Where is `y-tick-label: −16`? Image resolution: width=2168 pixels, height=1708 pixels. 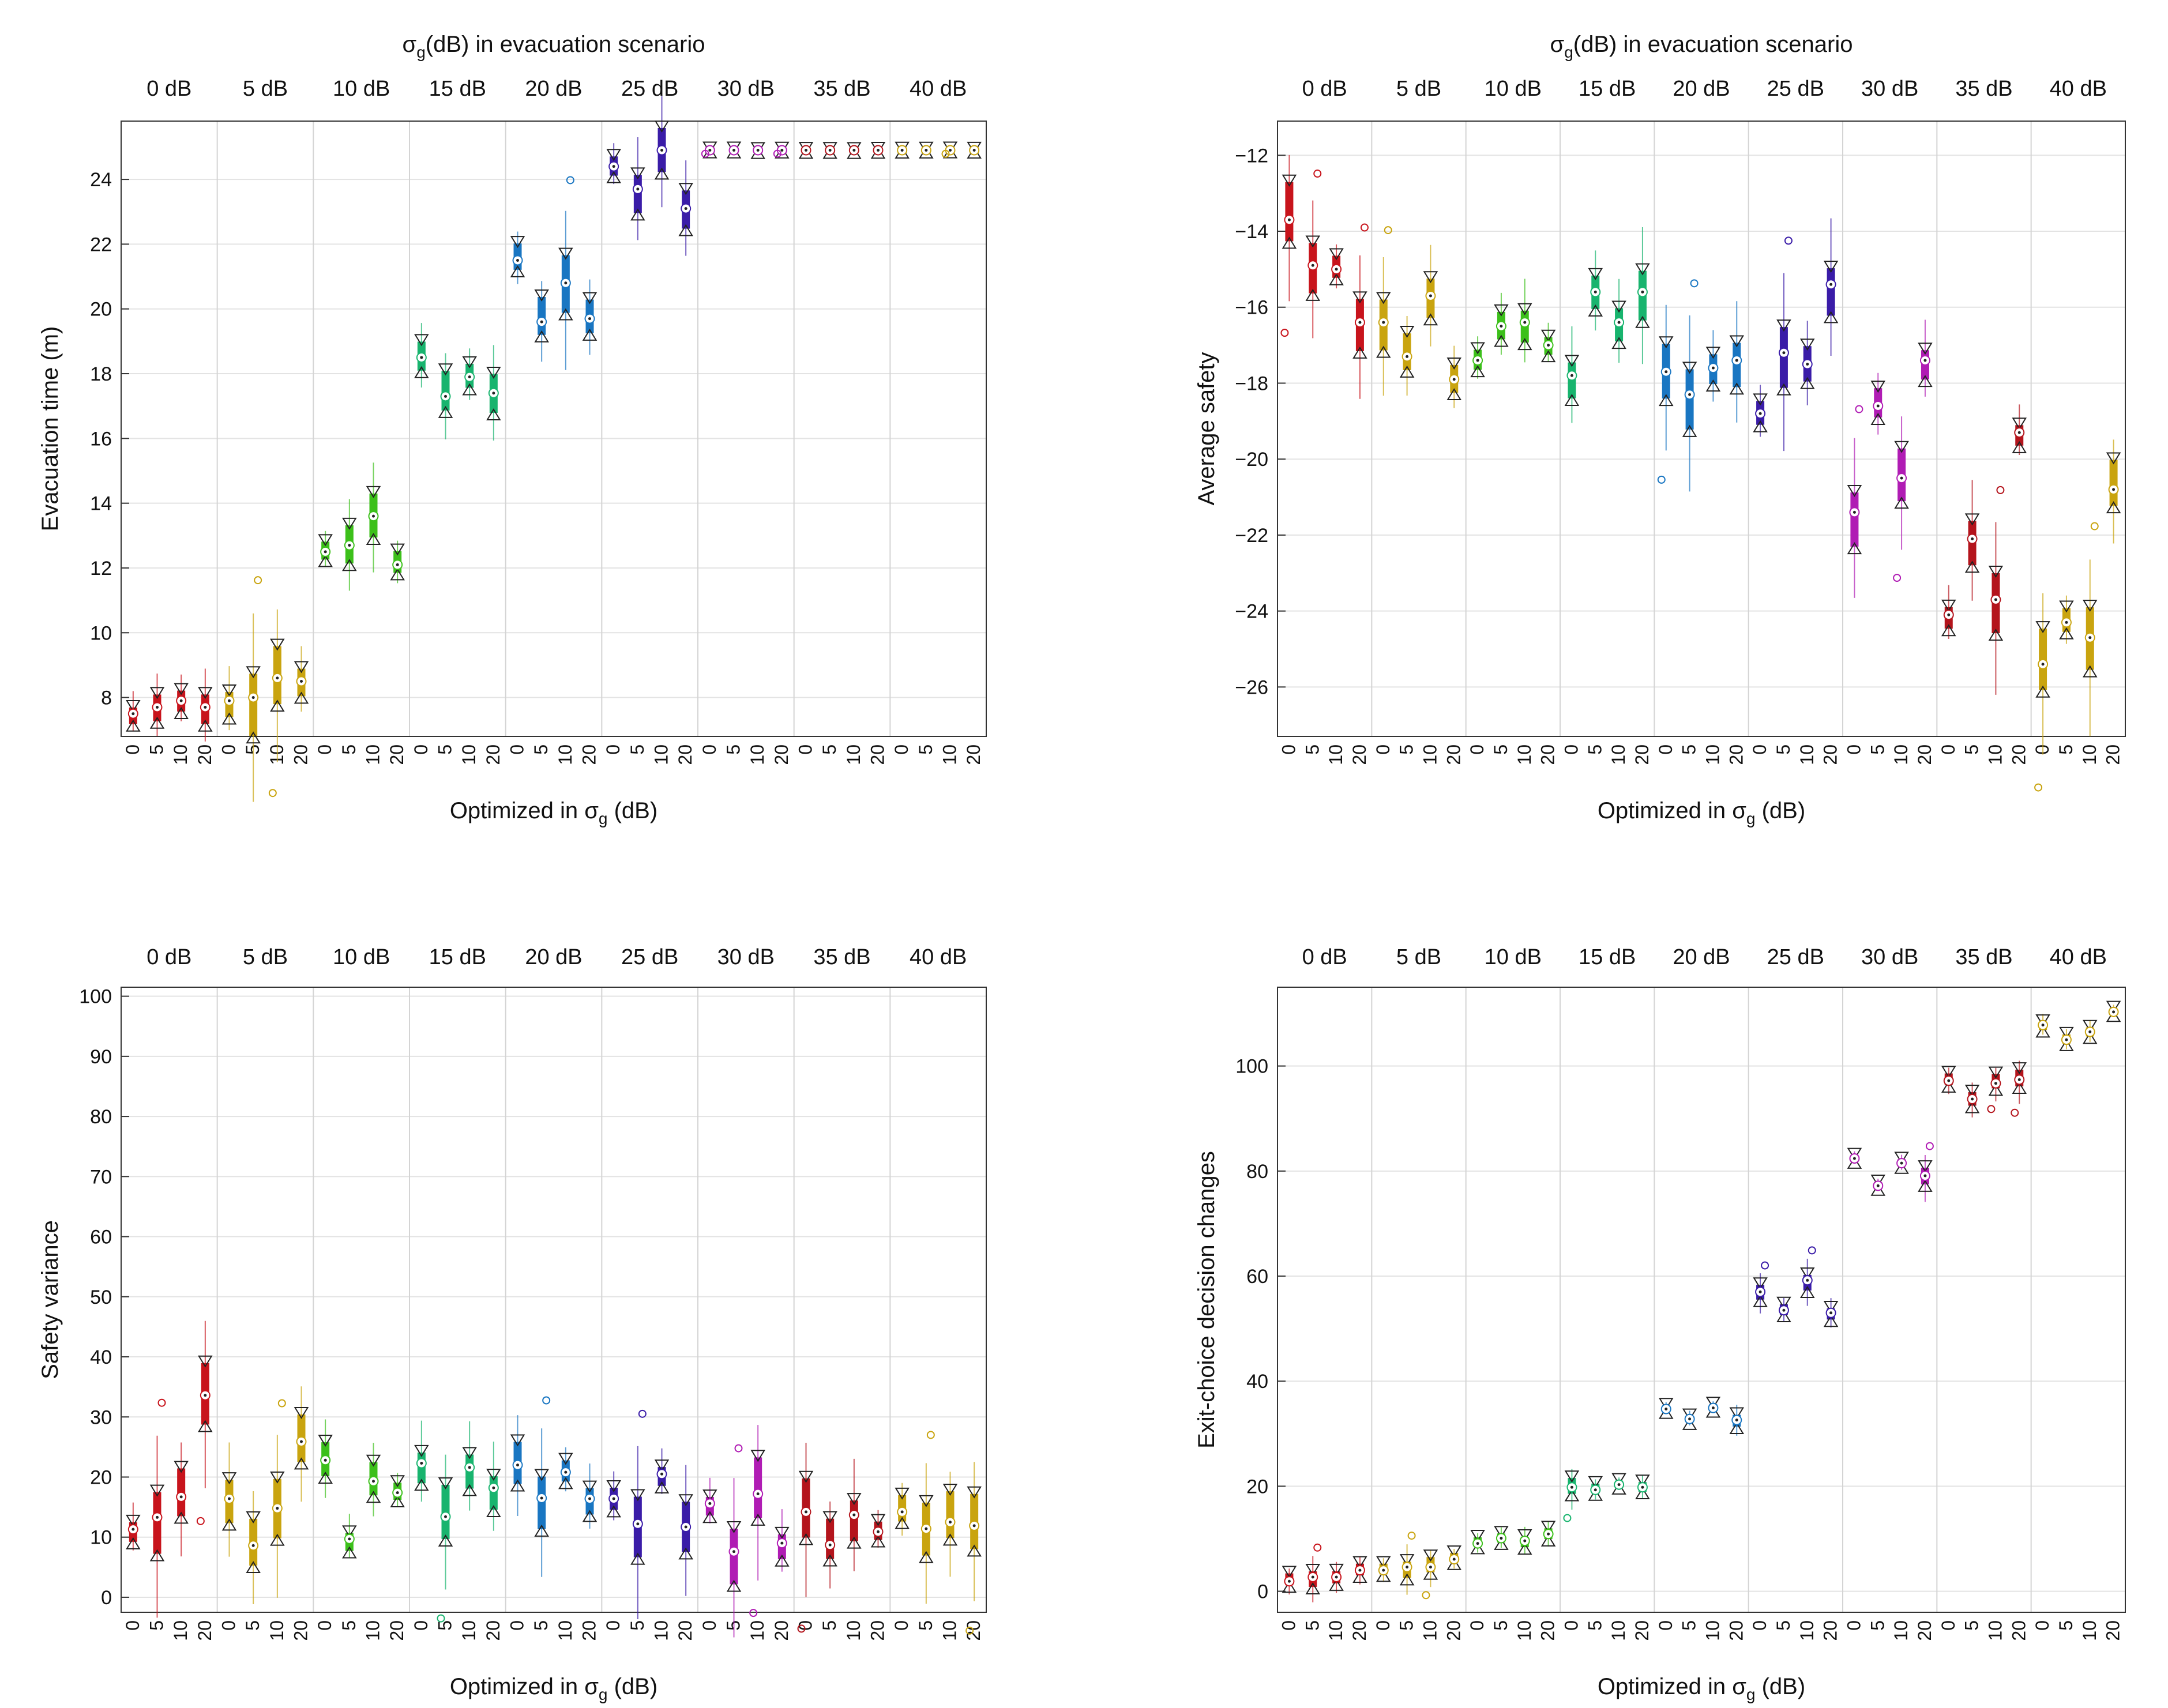
y-tick-label: −16 is located at coordinates (1251, 308).